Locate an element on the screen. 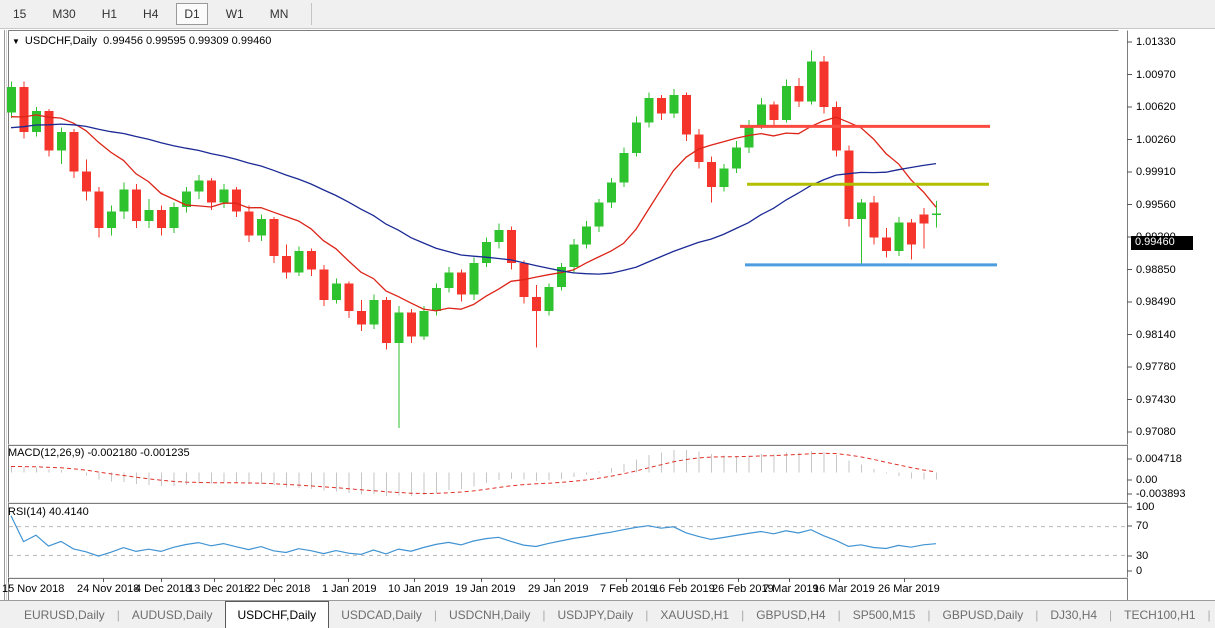 Image resolution: width=1215 pixels, height=628 pixels. ohlc-close: 0.99460 is located at coordinates (251, 41).